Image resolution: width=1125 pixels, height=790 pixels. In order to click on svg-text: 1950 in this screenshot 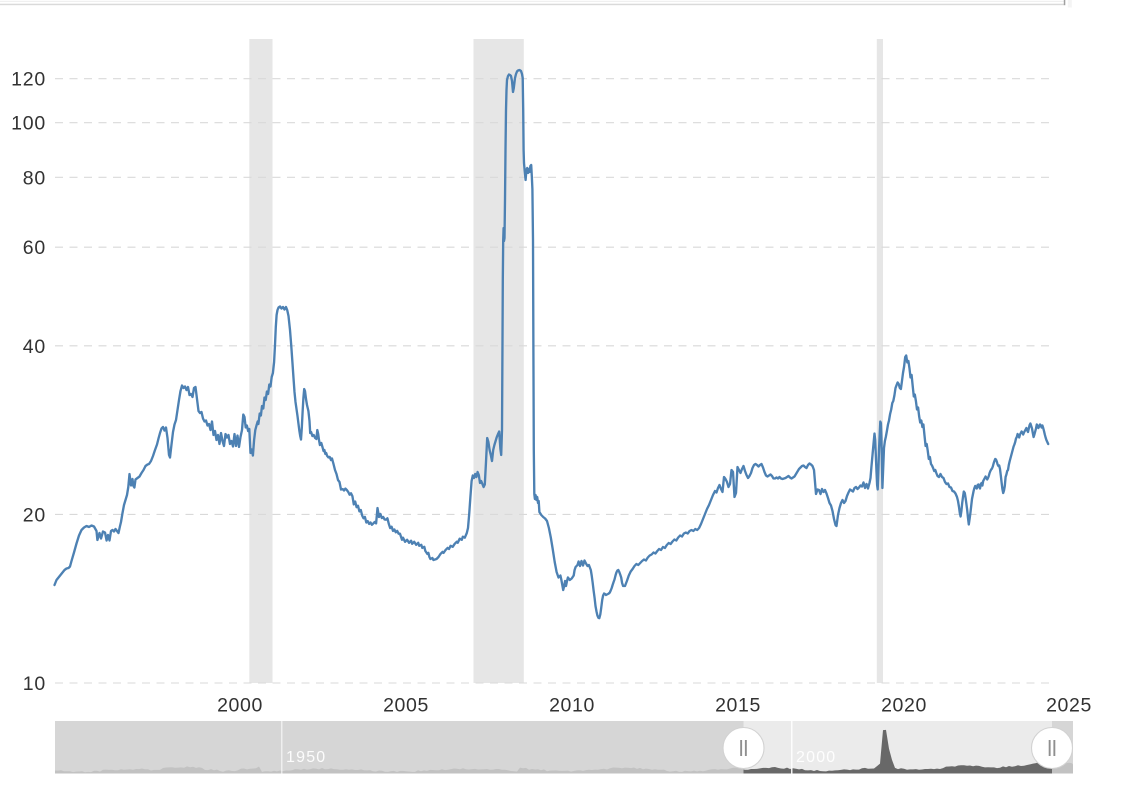, I will do `click(306, 757)`.